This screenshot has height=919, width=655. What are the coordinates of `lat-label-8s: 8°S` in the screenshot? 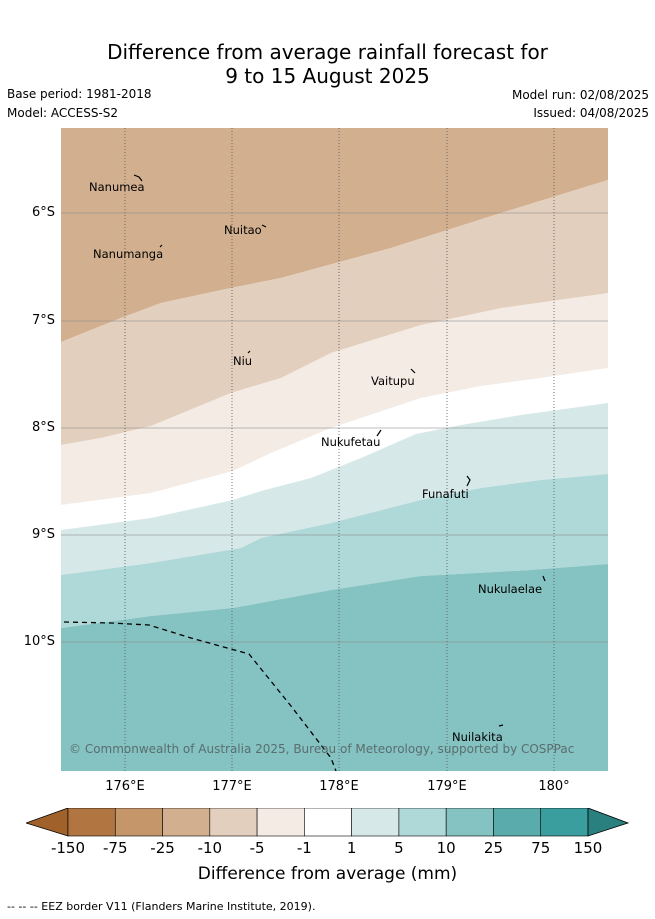 It's located at (43, 427).